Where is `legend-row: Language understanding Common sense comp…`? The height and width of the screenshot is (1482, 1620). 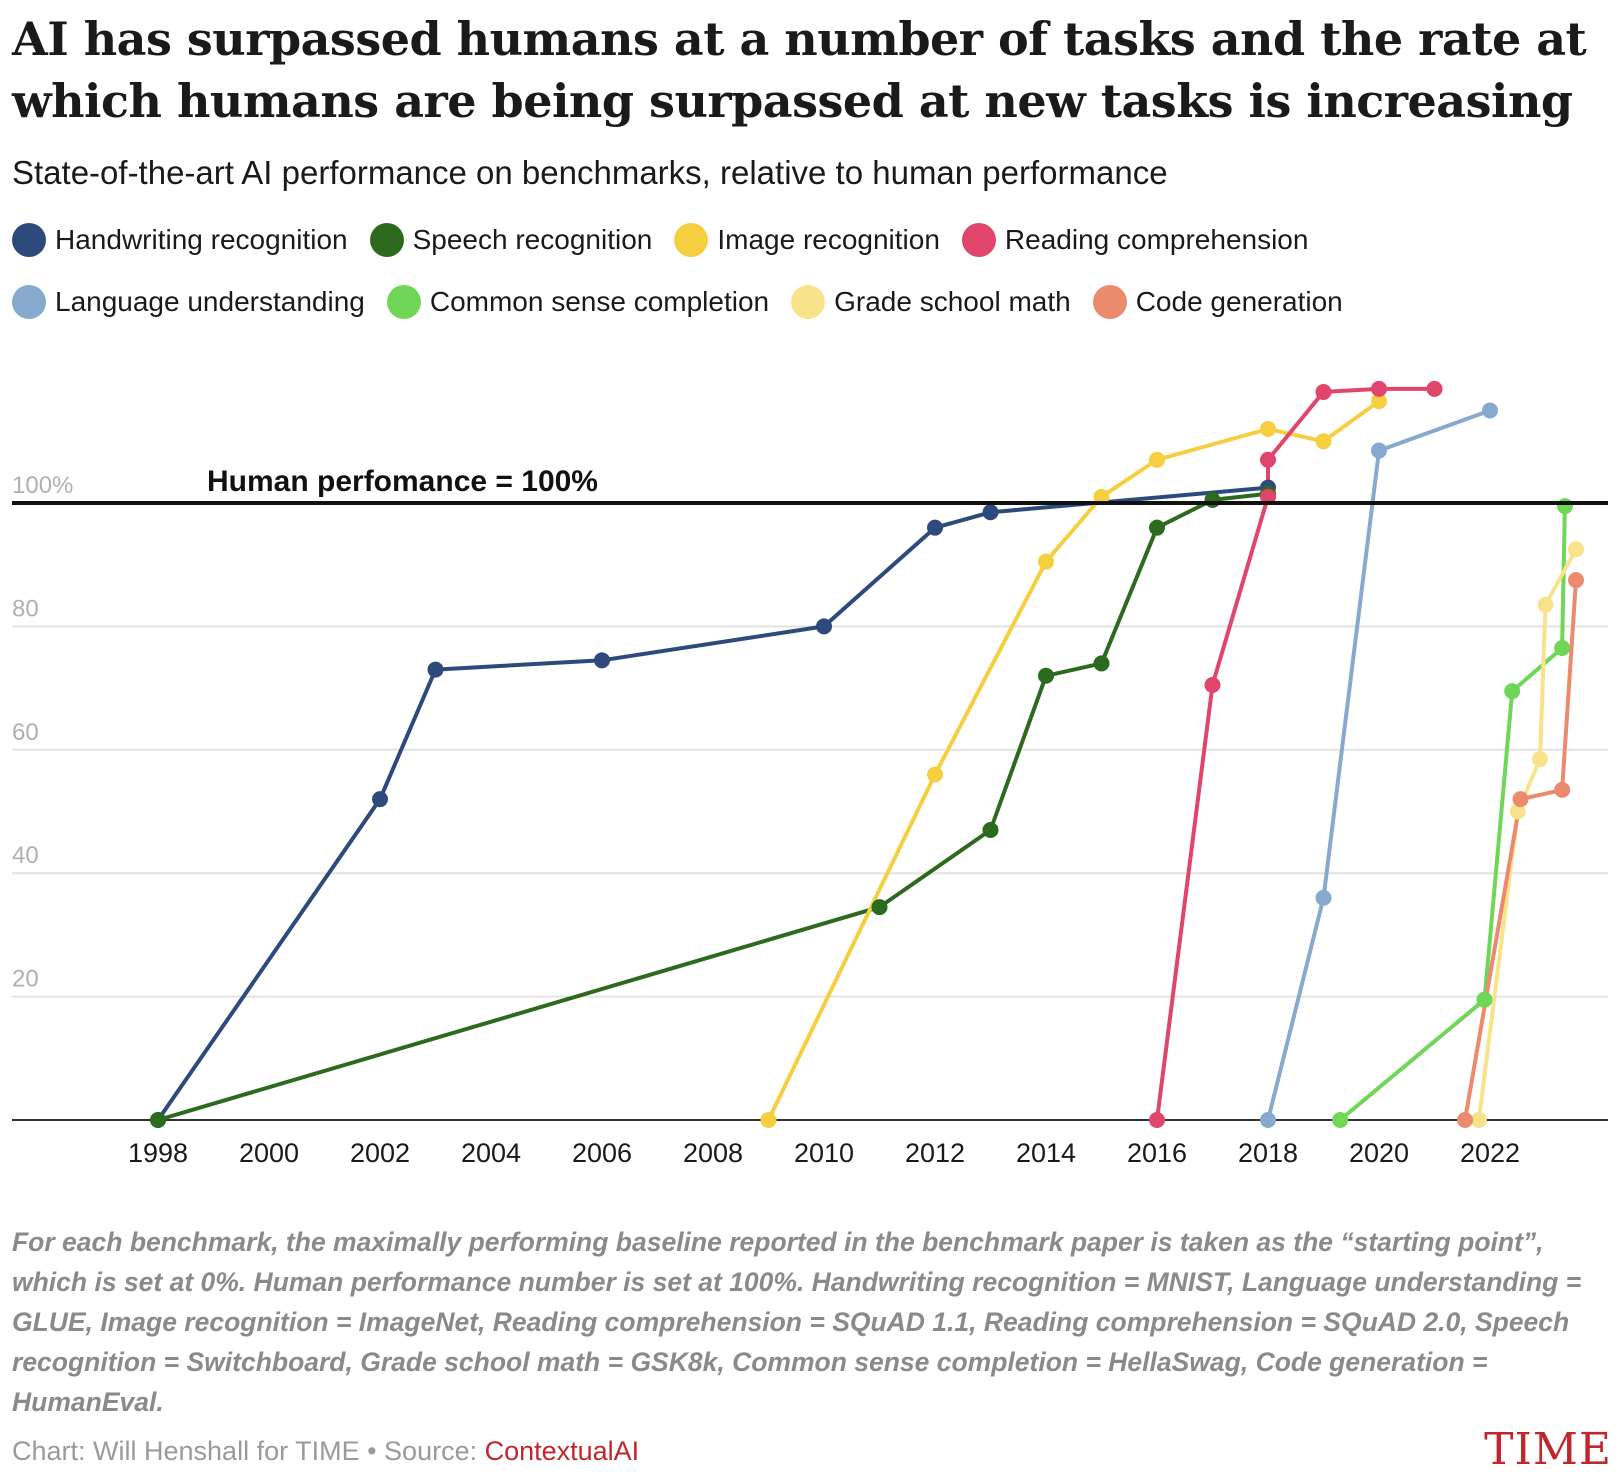 legend-row: Language understanding Common sense comp… is located at coordinates (807, 302).